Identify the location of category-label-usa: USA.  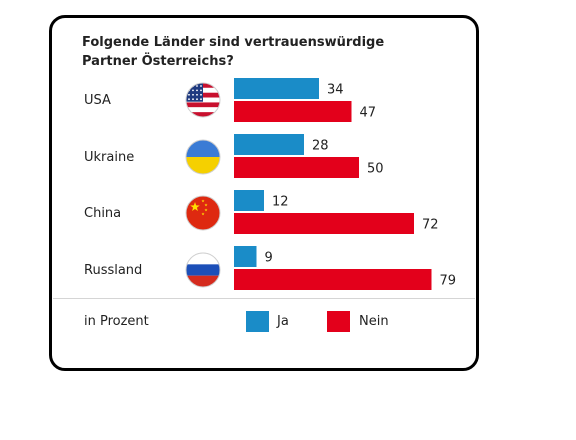
(97, 100).